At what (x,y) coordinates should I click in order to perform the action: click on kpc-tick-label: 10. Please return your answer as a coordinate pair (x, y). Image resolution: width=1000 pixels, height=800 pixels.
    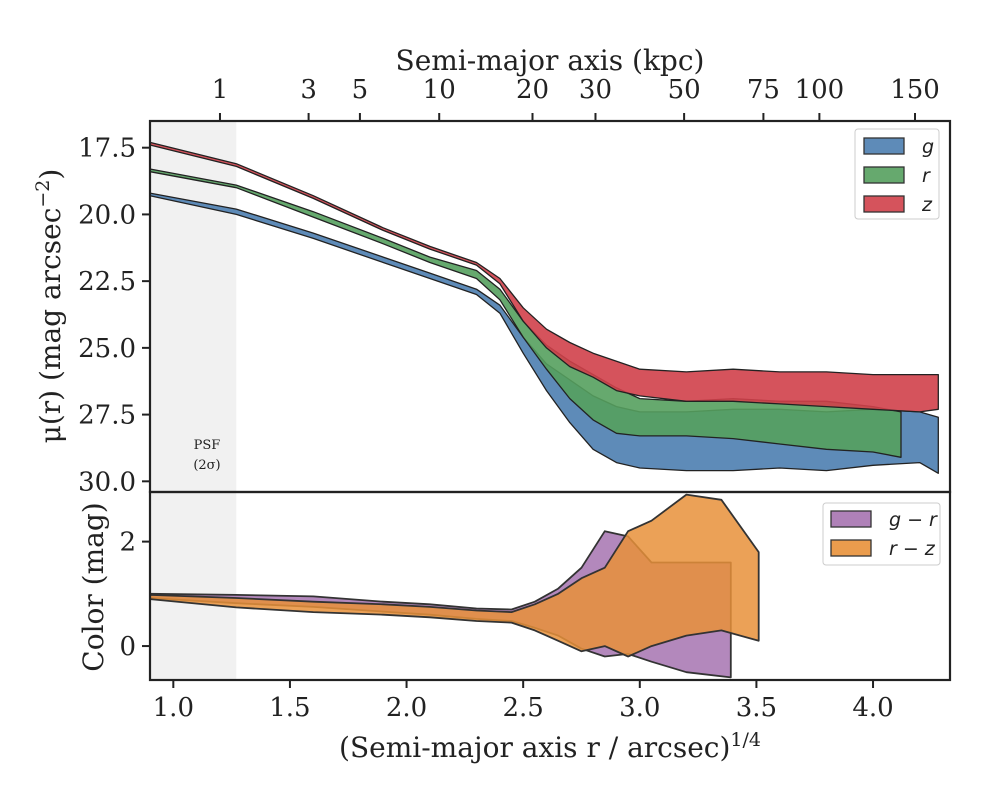
    Looking at the image, I should click on (439, 90).